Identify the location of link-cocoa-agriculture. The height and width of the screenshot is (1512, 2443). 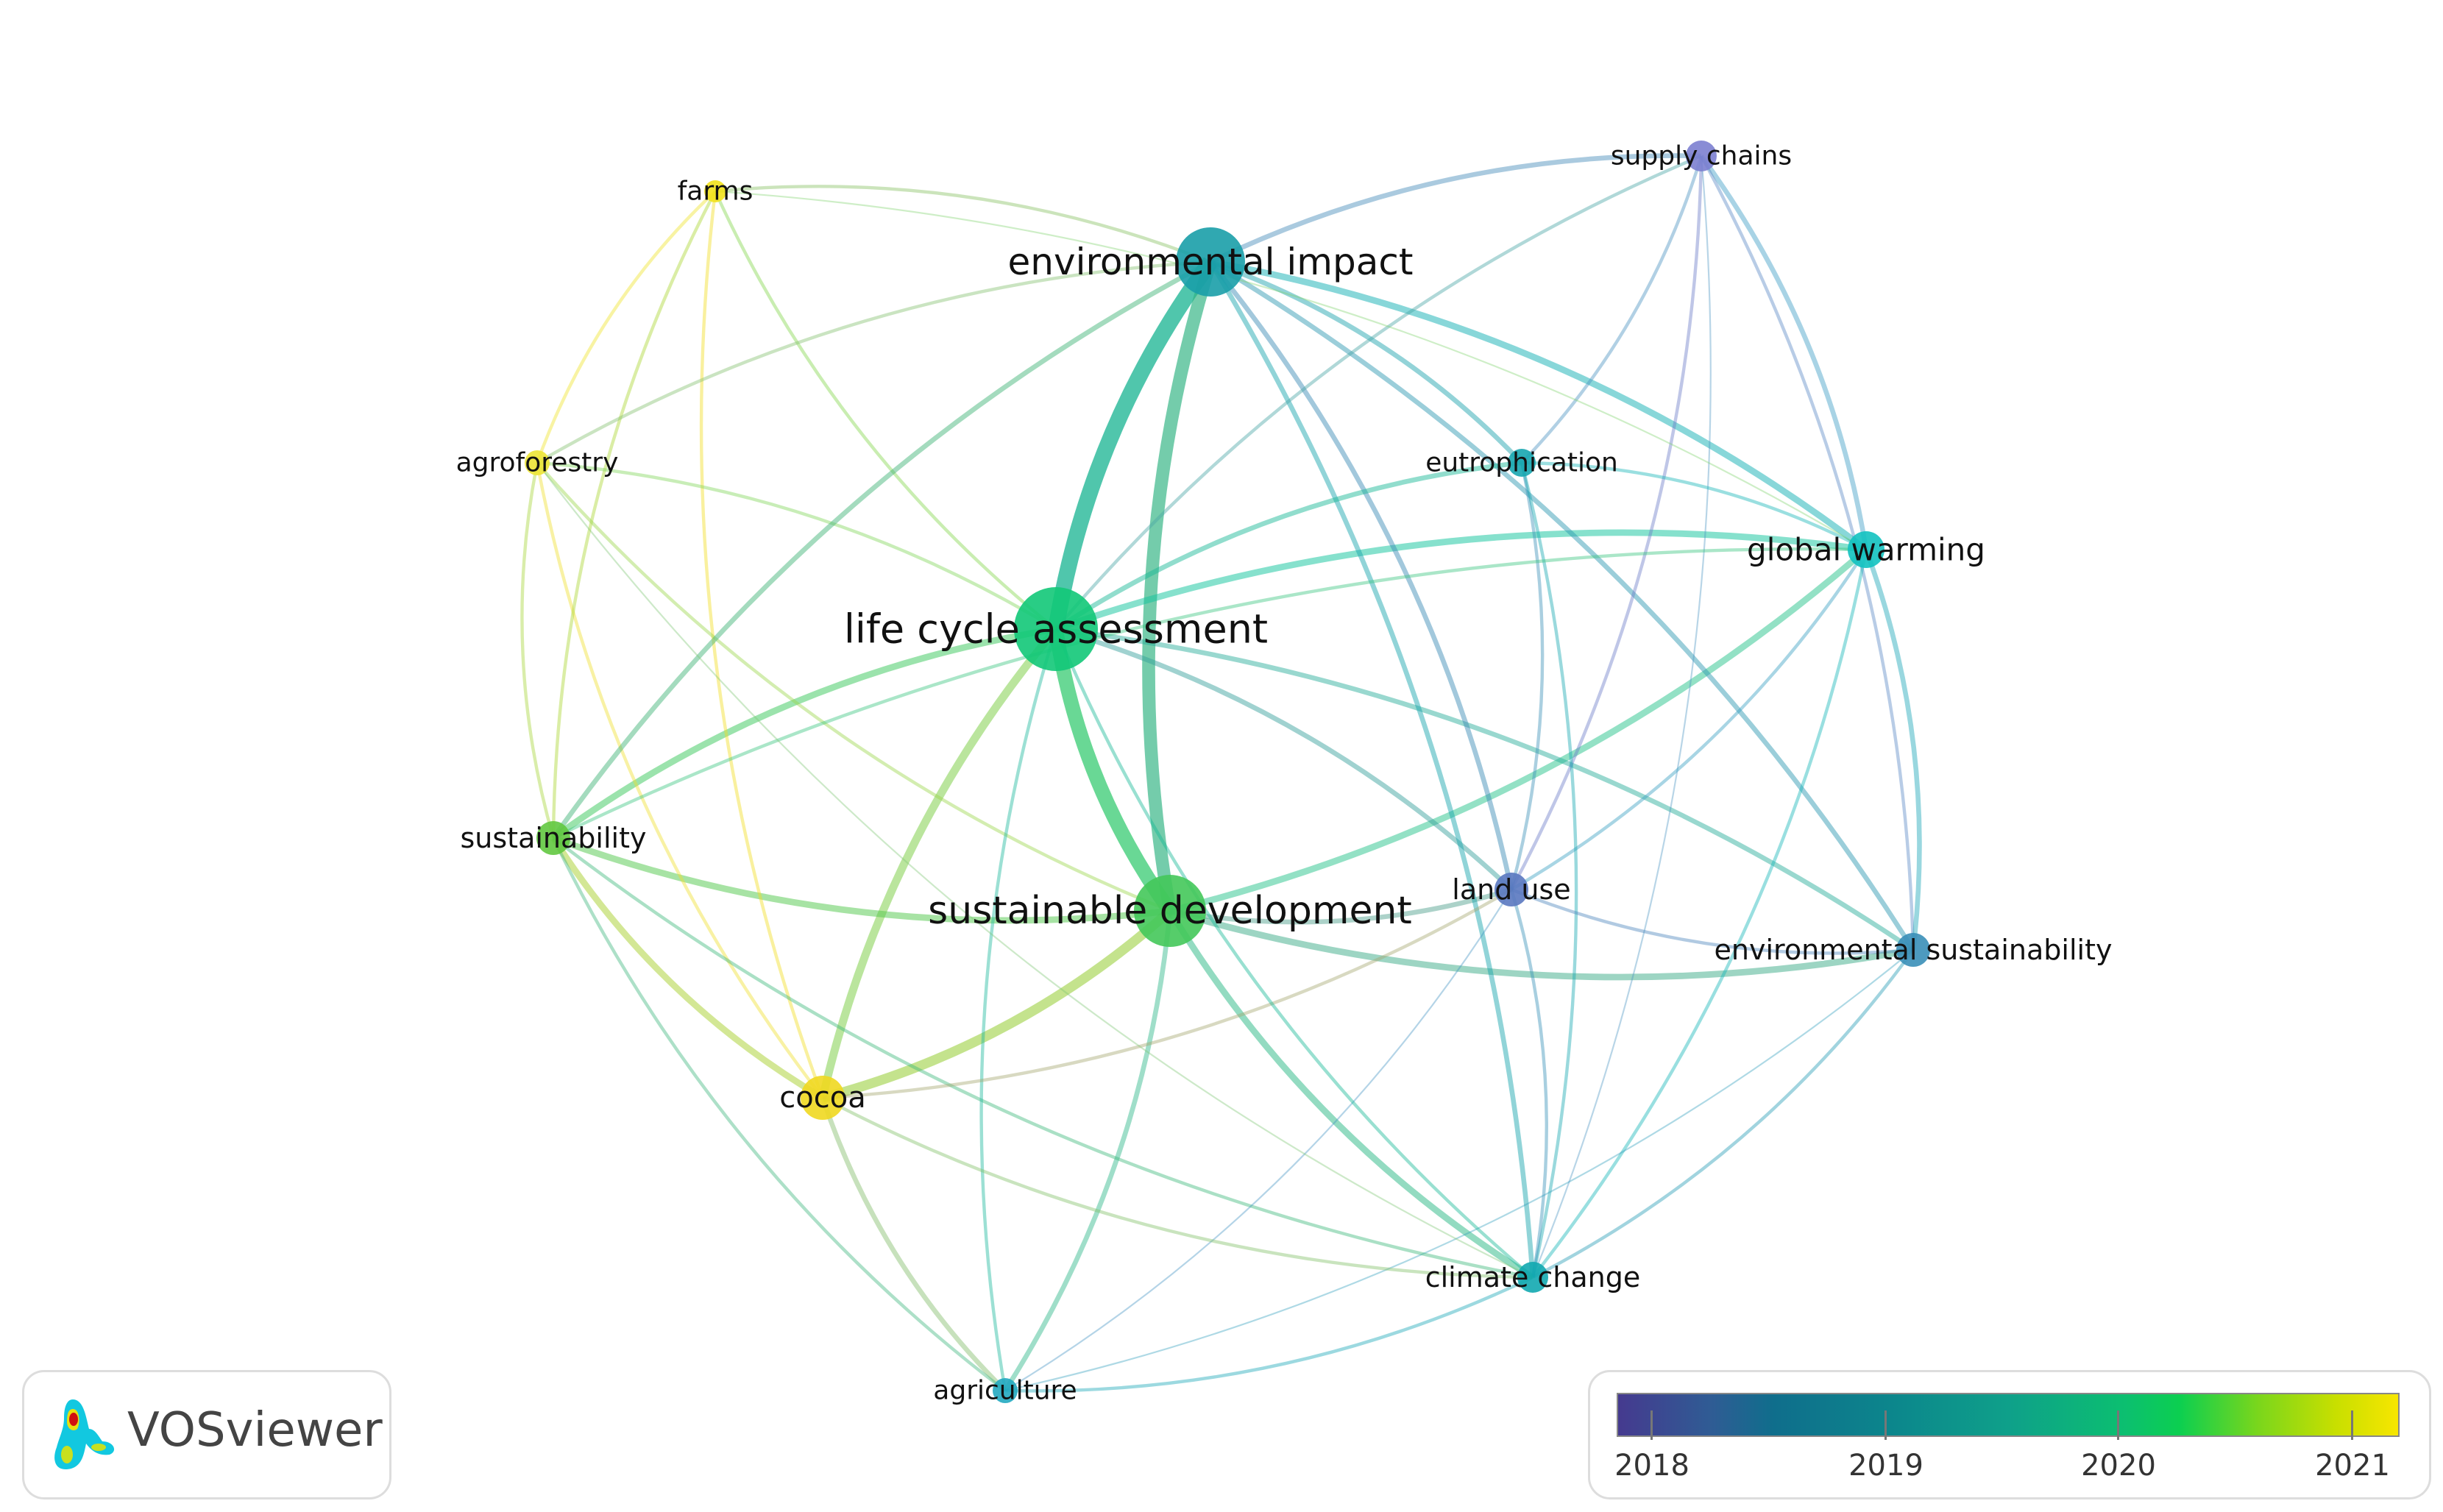
(913, 1244).